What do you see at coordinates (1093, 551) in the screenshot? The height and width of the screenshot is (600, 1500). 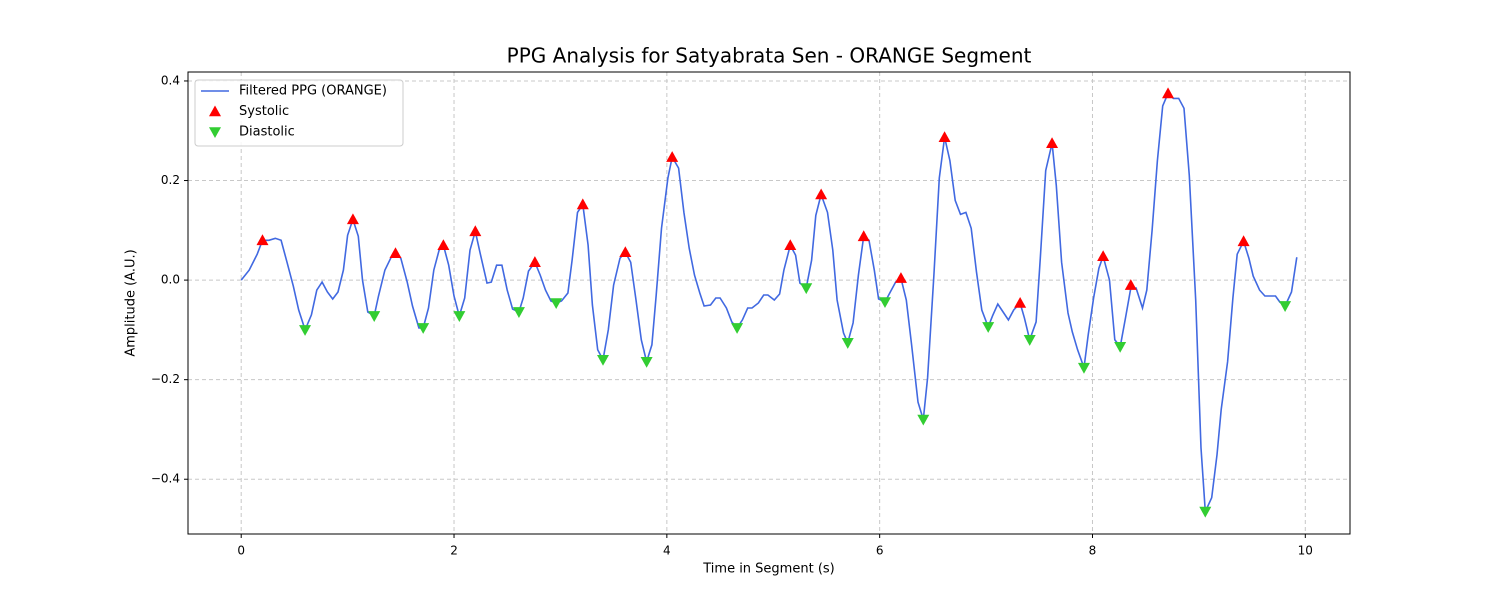 I see `x-tick-label: 8` at bounding box center [1093, 551].